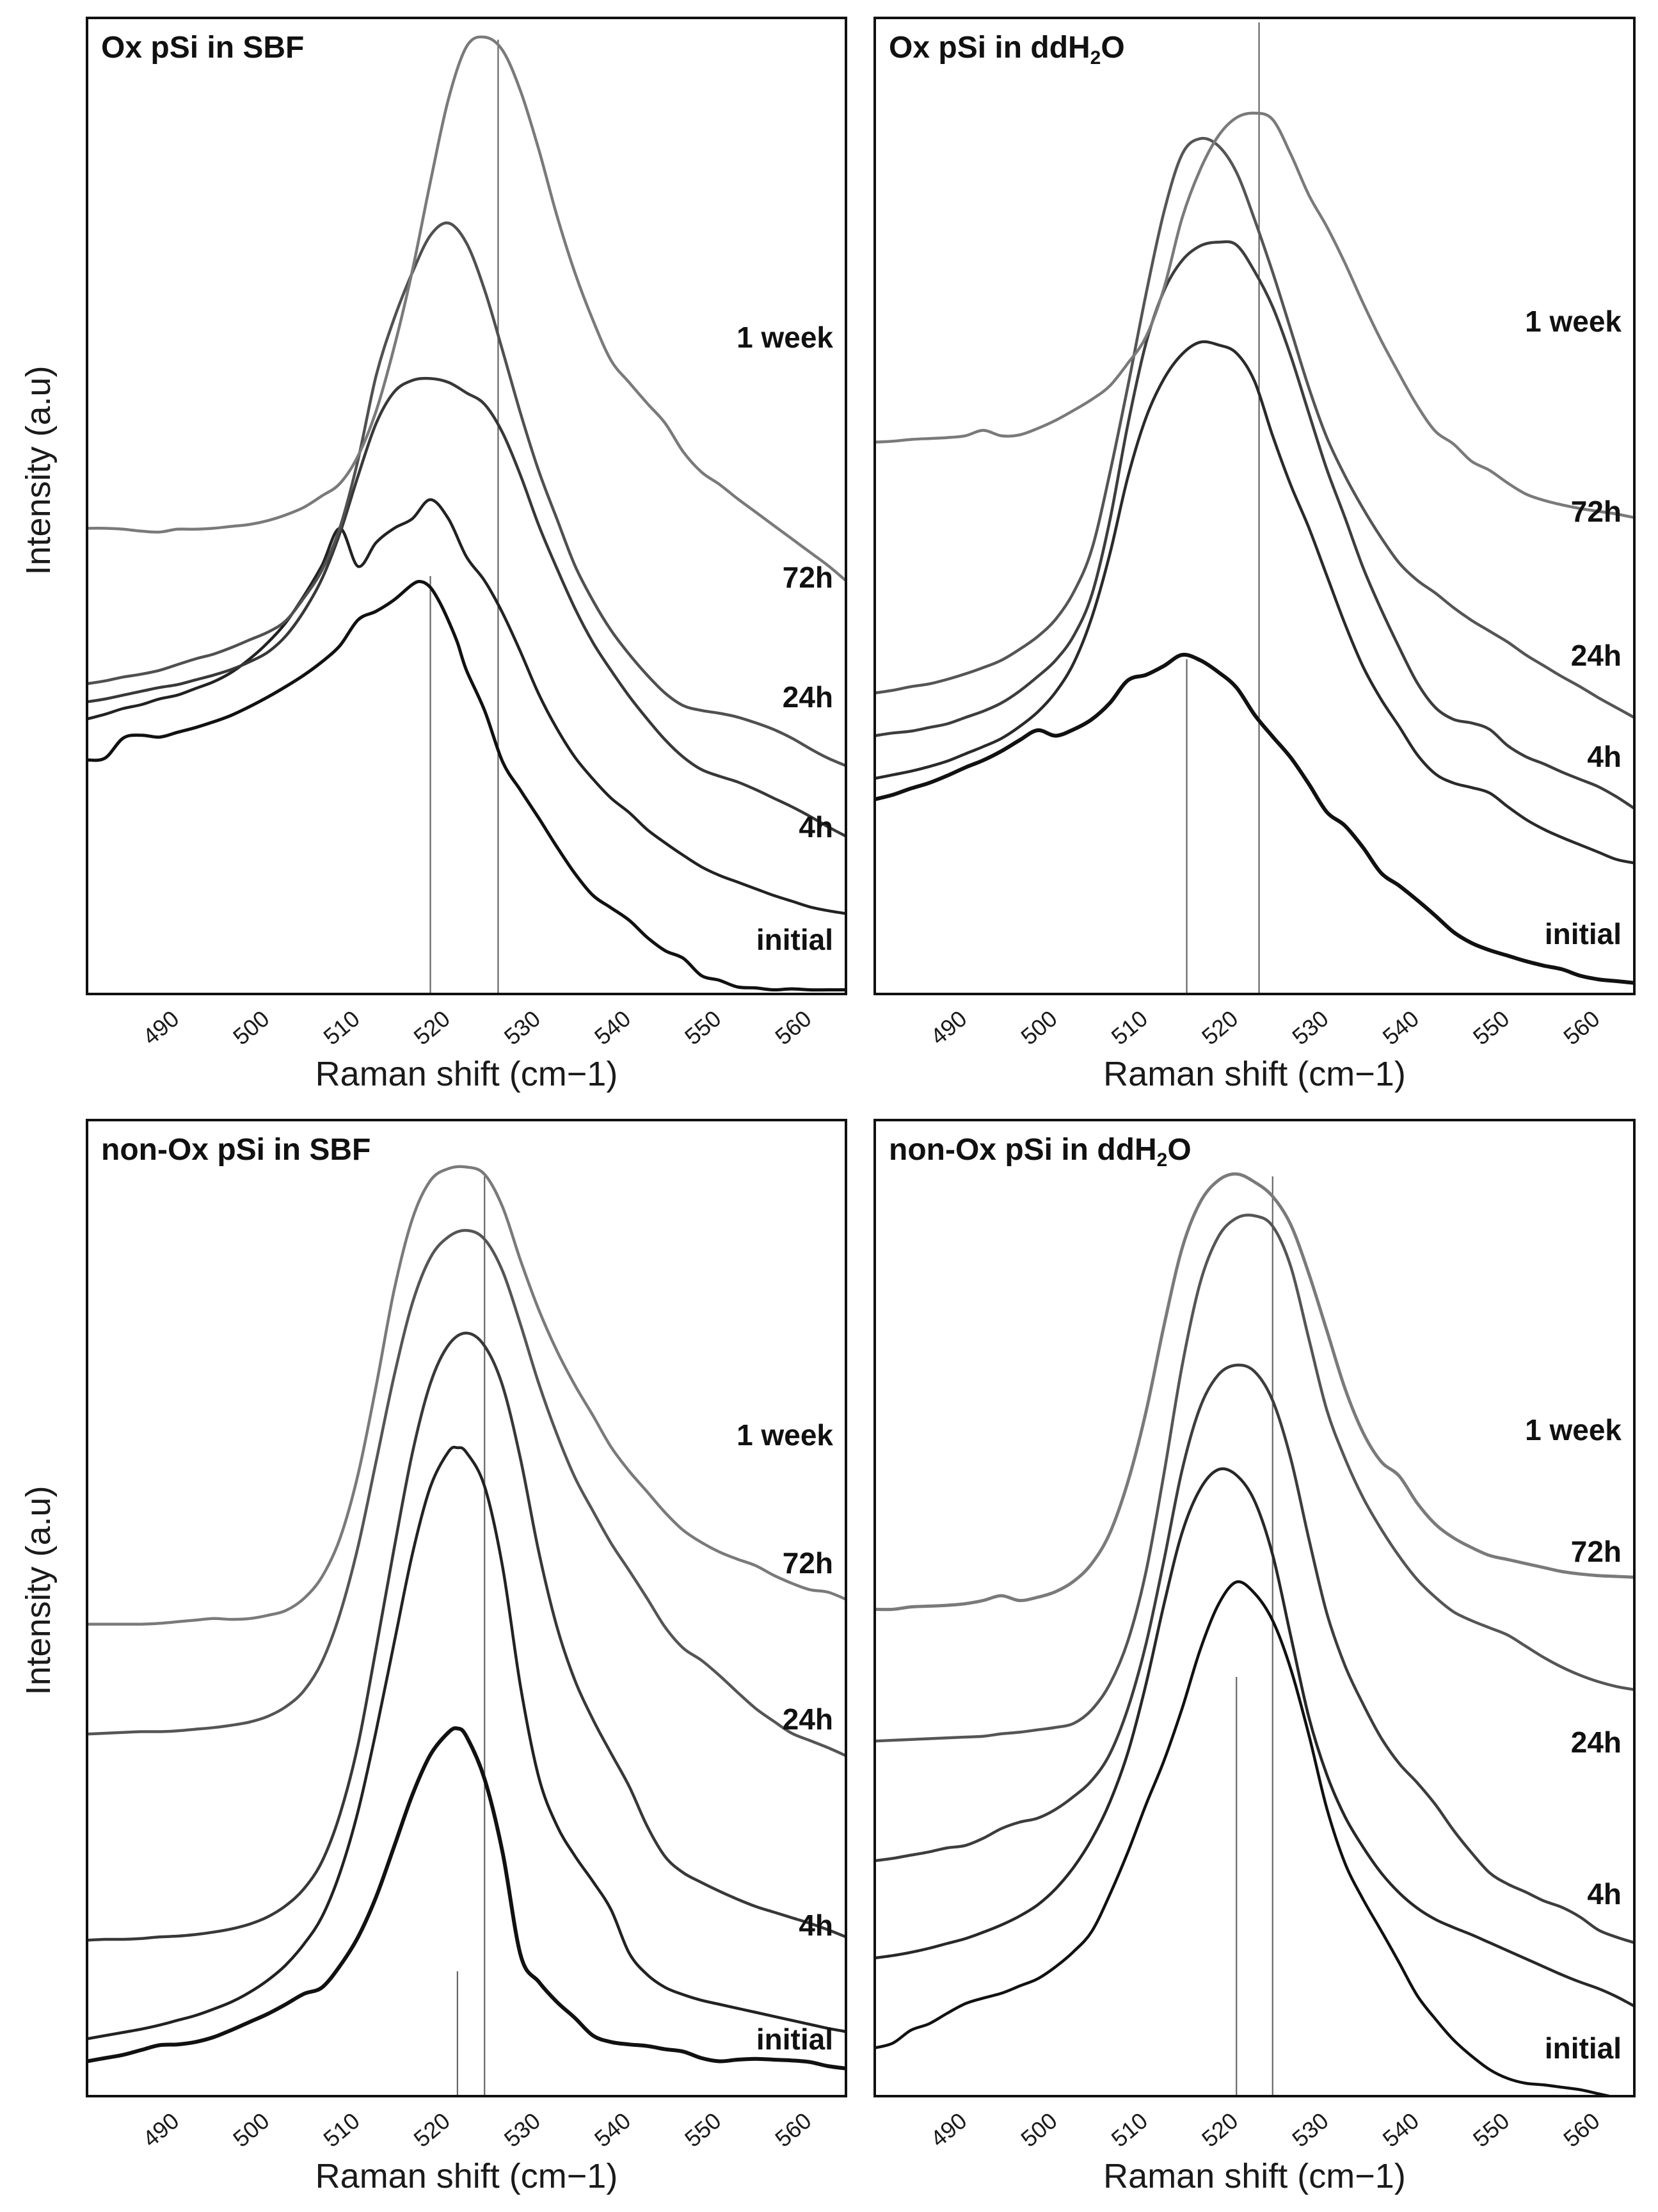 This screenshot has width=1658, height=2212. I want to click on y-axis-label-top: Intensity (a.u), so click(38, 470).